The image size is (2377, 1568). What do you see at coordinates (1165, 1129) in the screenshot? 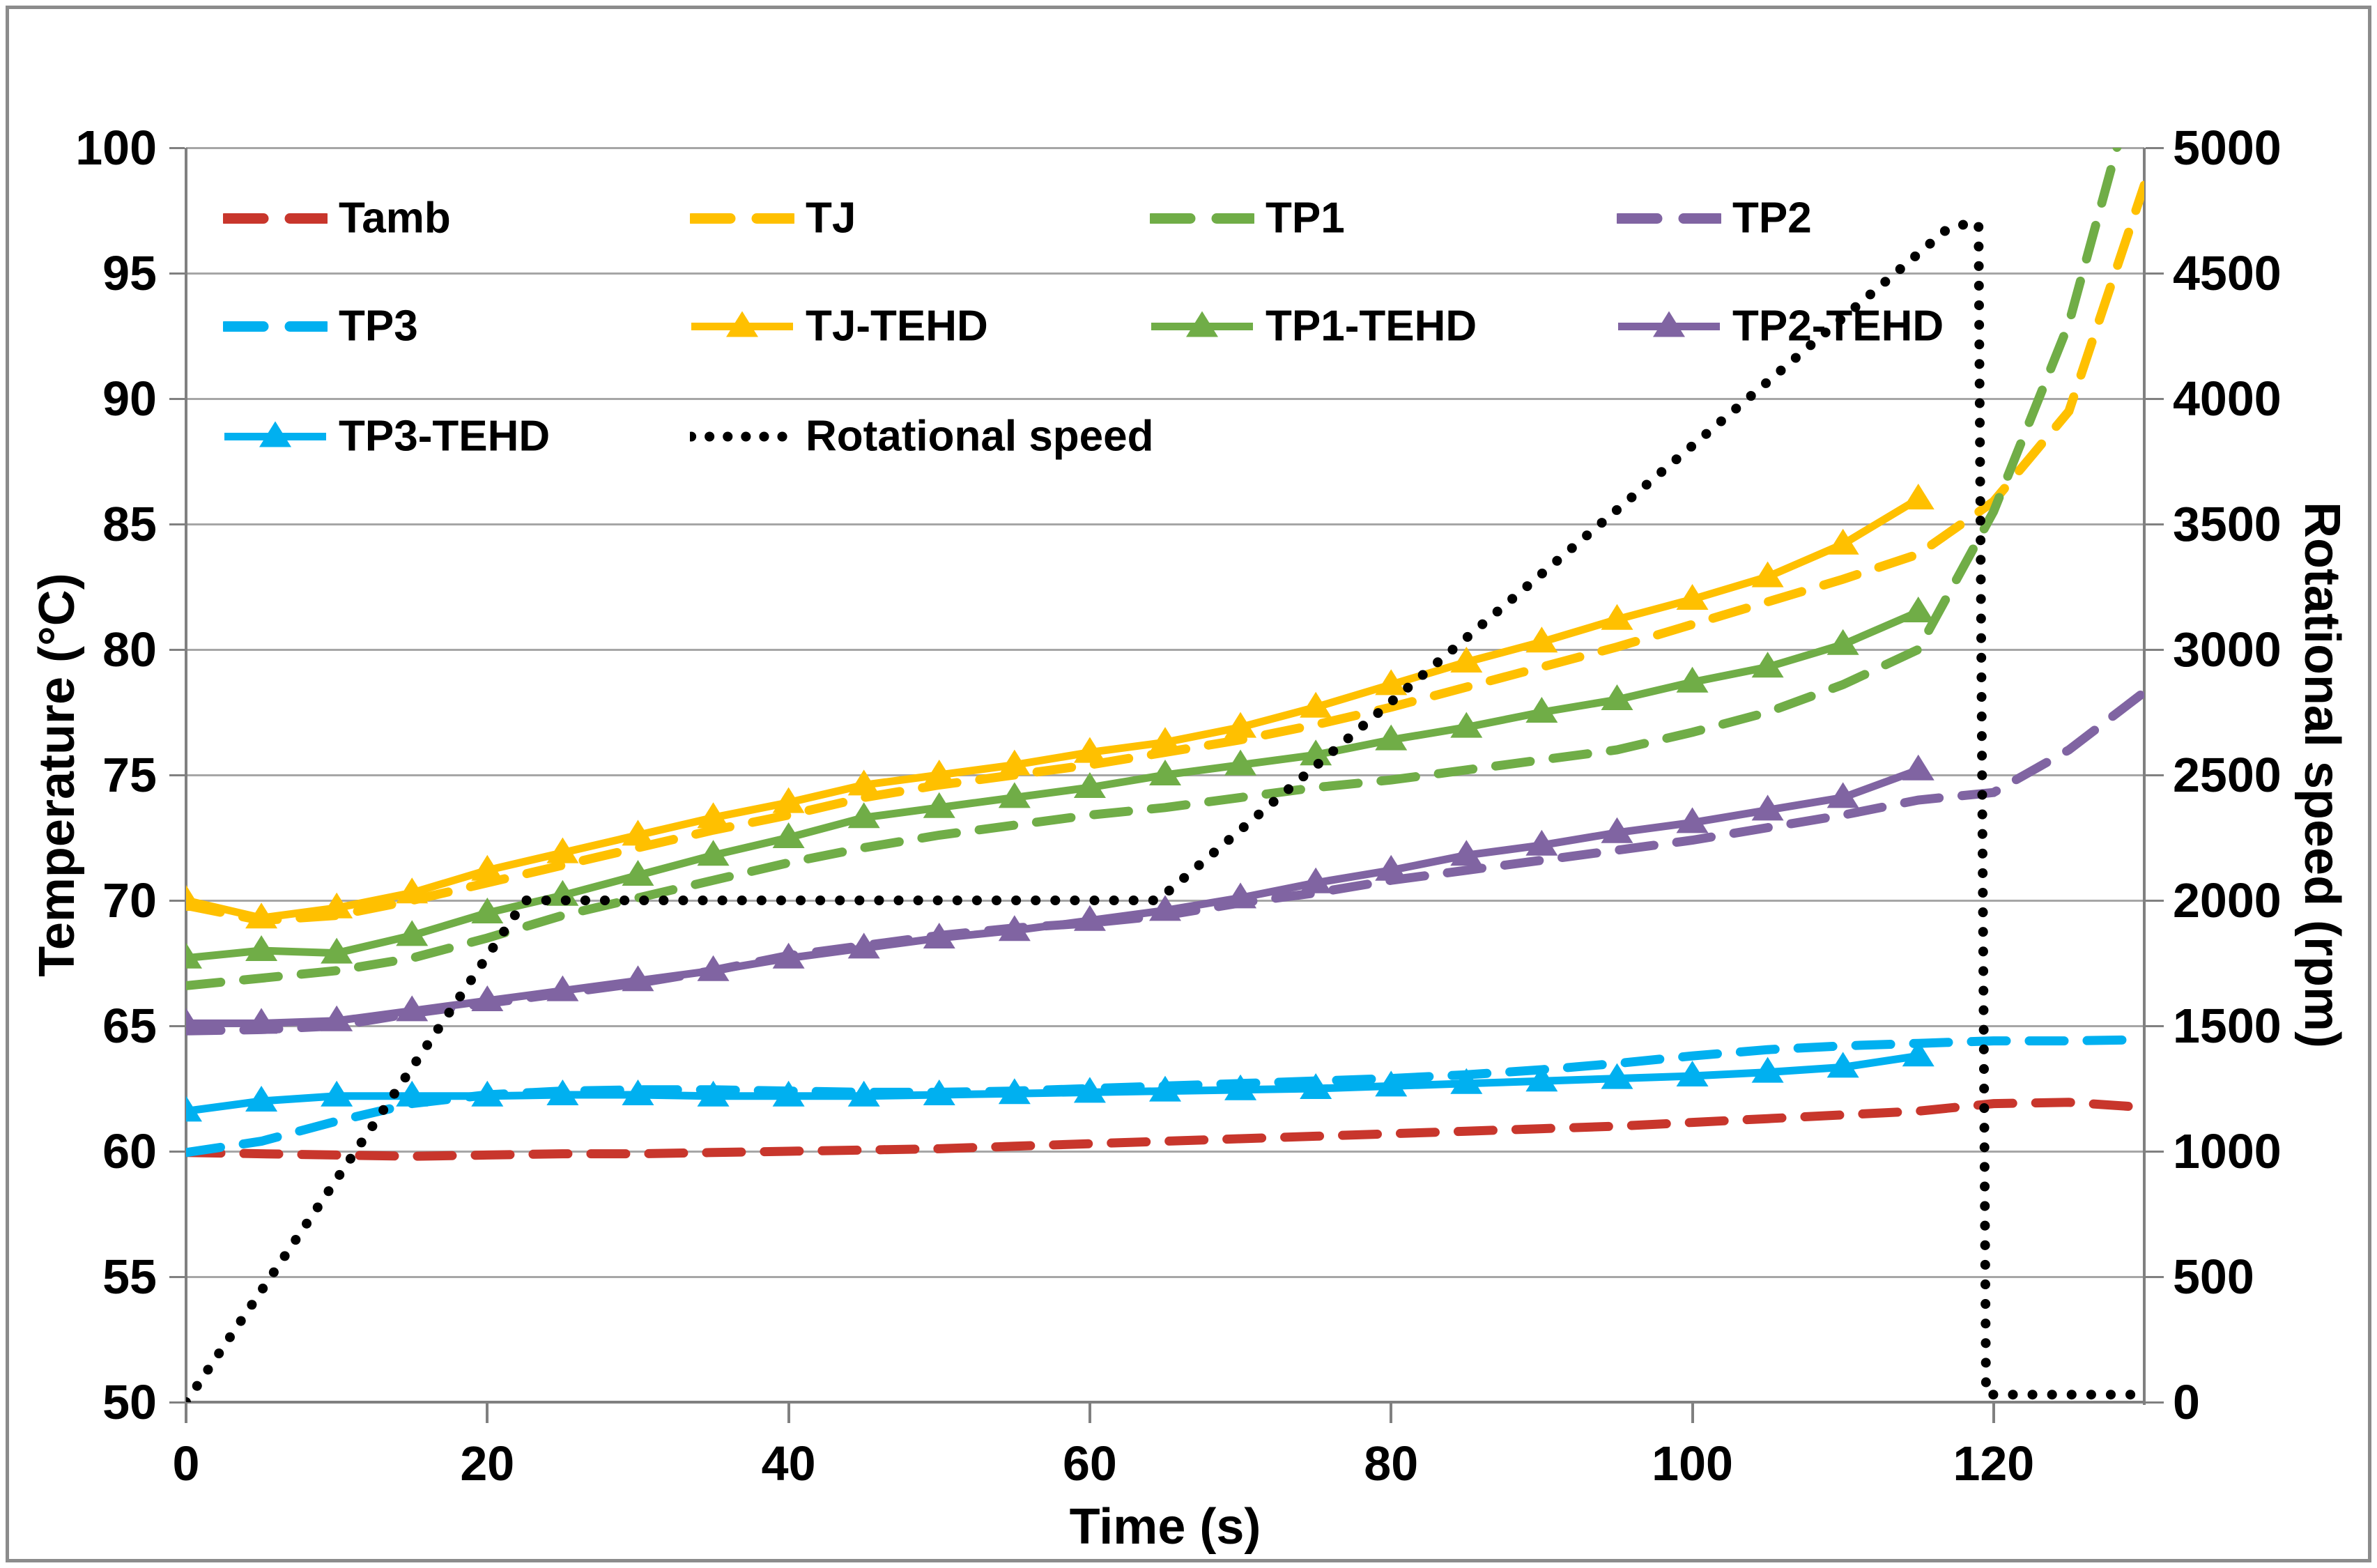
I see `series-line-tamb` at bounding box center [1165, 1129].